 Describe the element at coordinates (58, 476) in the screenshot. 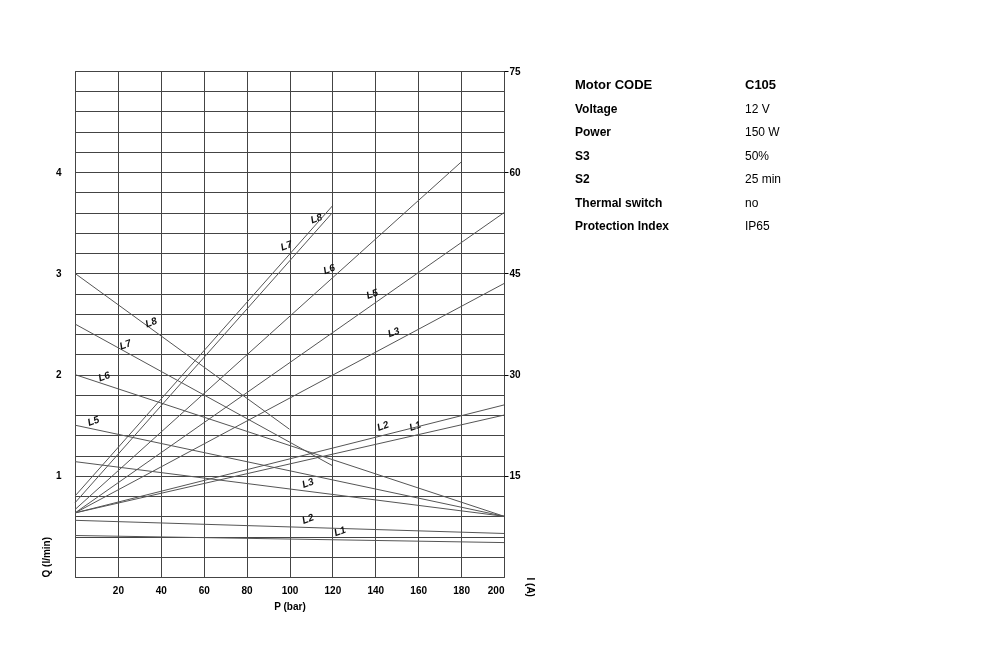

I see `y-tick-label: 1` at that location.